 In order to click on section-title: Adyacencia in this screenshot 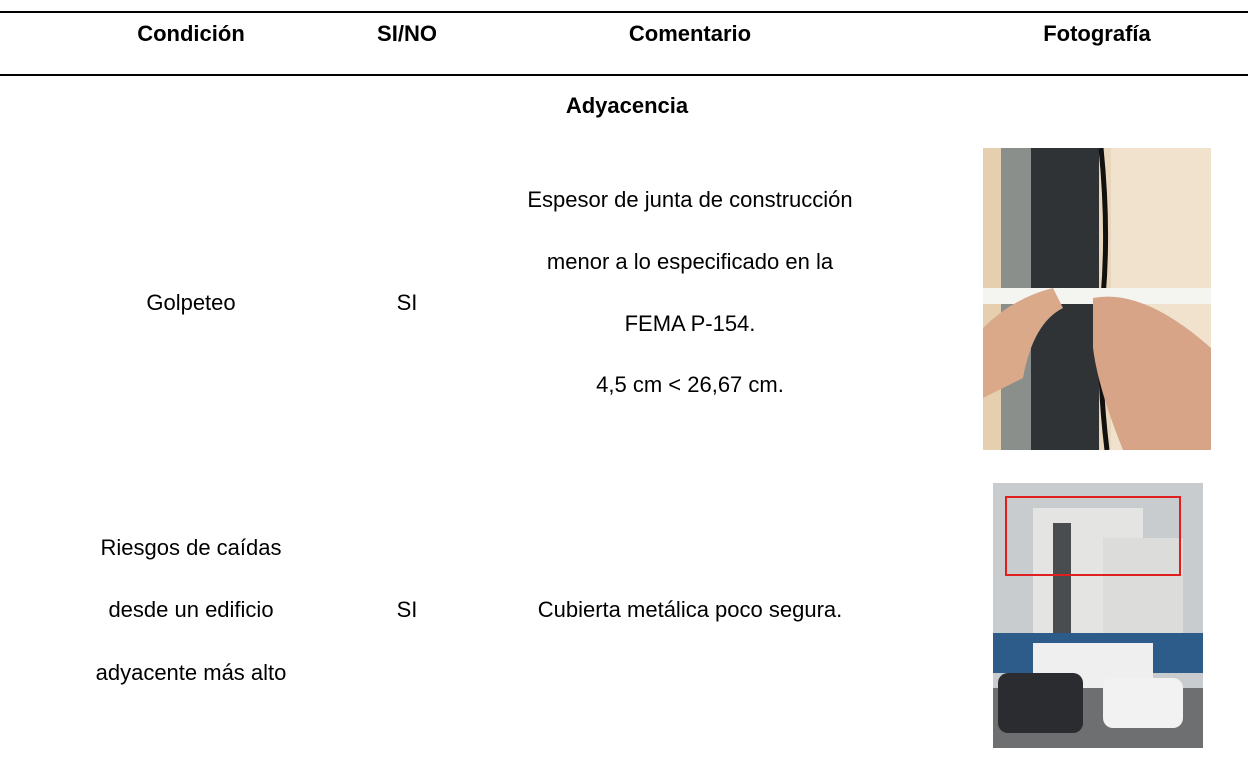, I will do `click(627, 105)`.